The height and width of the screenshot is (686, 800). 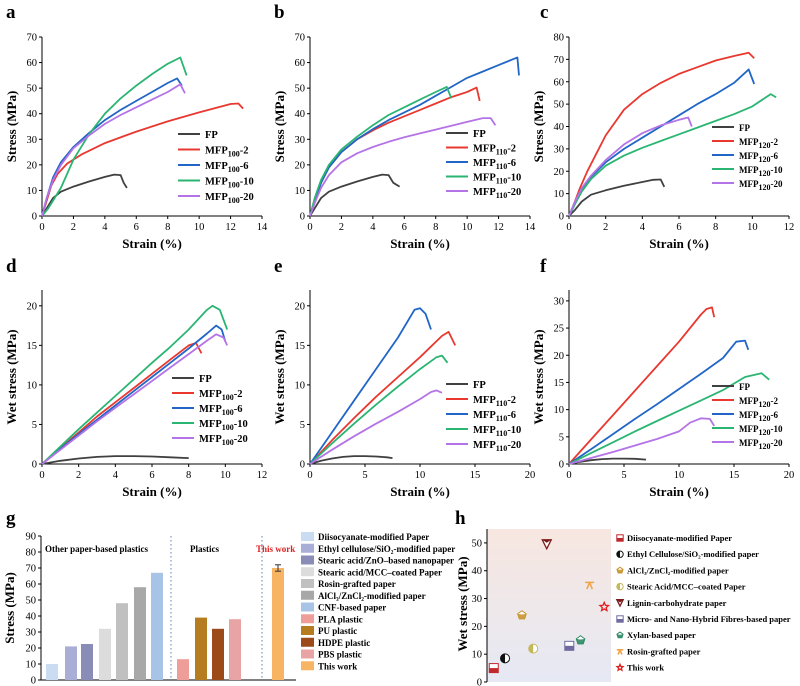 What do you see at coordinates (11, 127) in the screenshot?
I see `y-axis-title: Stress (MPa)` at bounding box center [11, 127].